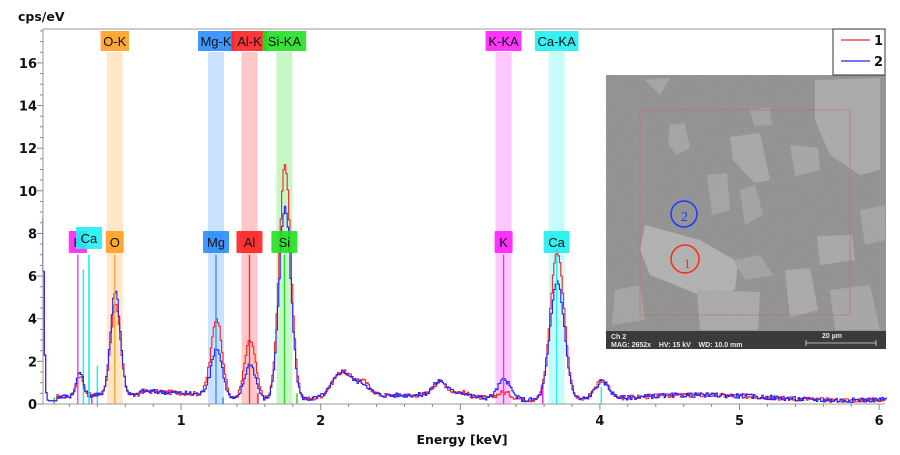 Image resolution: width=900 pixels, height=455 pixels. I want to click on y-tick-label: 4, so click(32, 320).